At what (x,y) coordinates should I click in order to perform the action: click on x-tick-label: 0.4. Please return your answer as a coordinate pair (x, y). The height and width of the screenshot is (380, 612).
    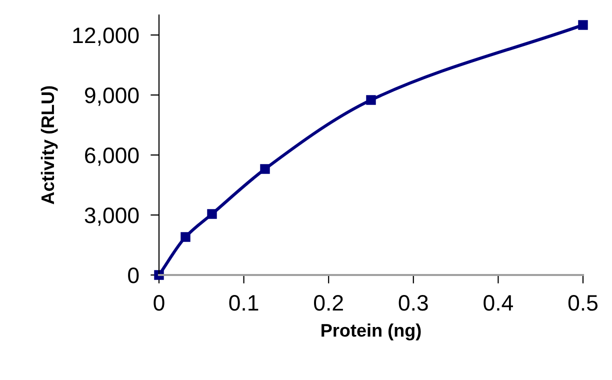
    Looking at the image, I should click on (498, 303).